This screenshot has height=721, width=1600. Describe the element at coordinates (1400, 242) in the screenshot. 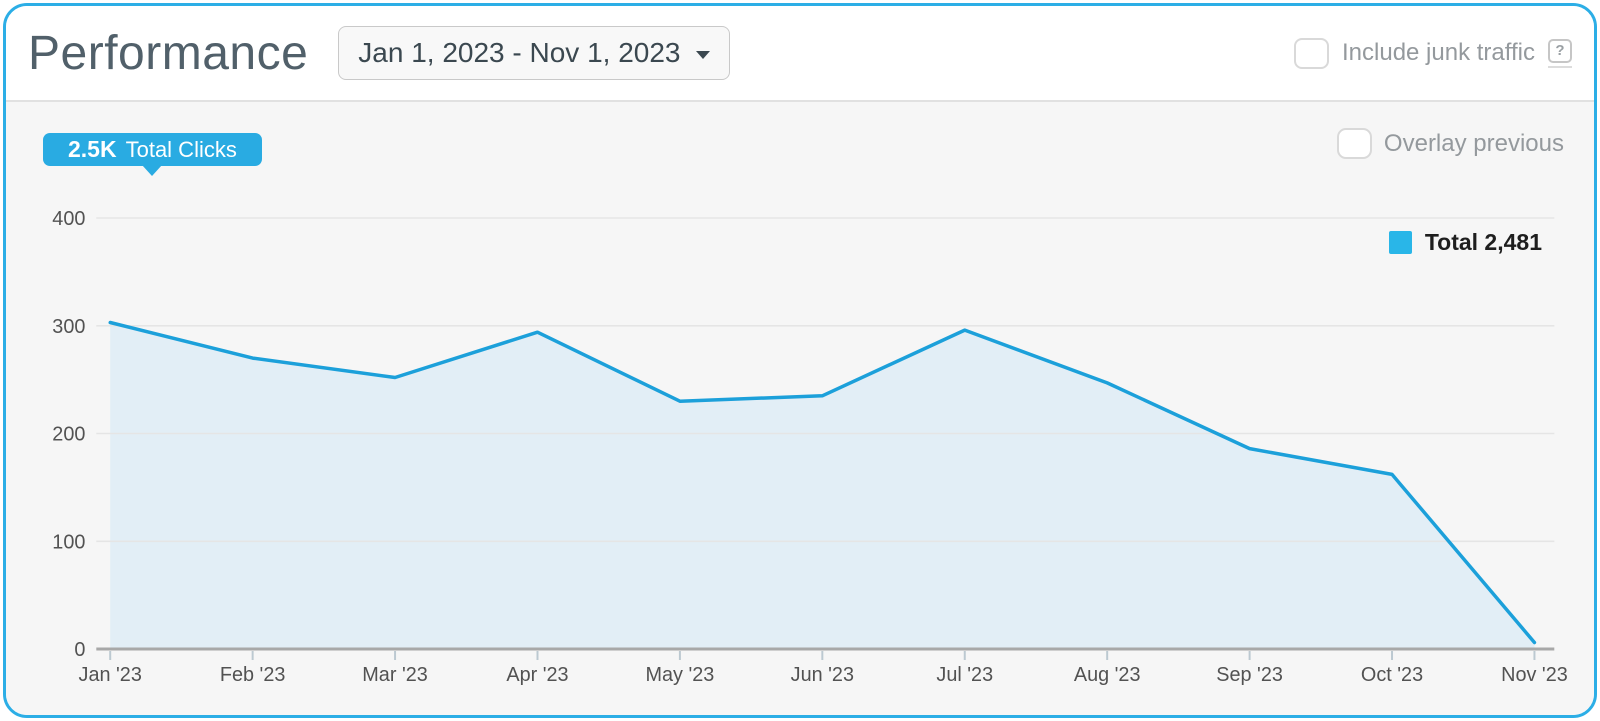

I see `legend-swatch-icon` at that location.